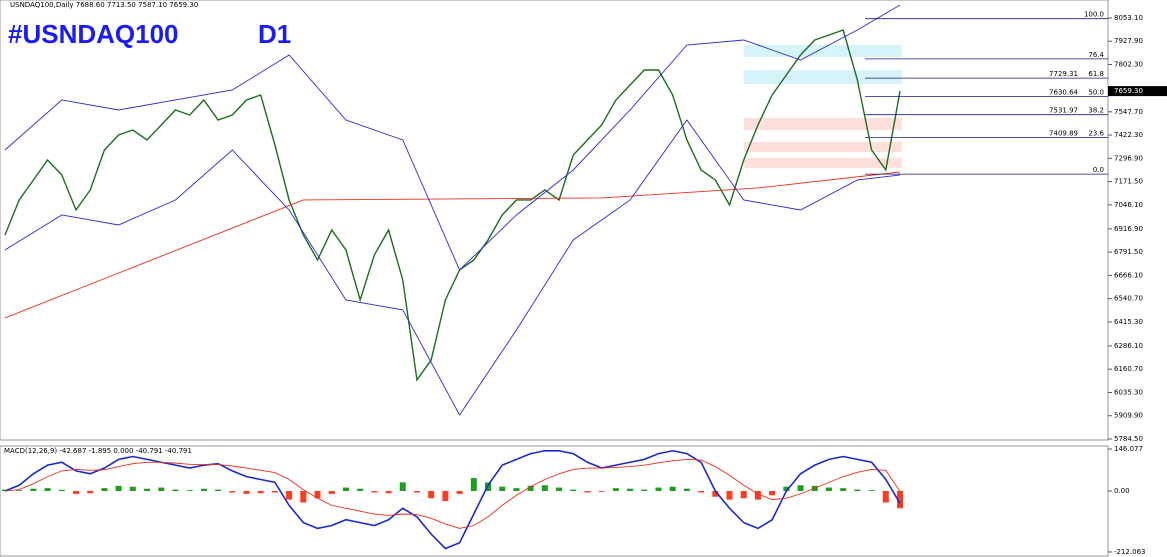 This screenshot has width=1167, height=557. I want to click on fib-price: 7630.64, so click(1063, 92).